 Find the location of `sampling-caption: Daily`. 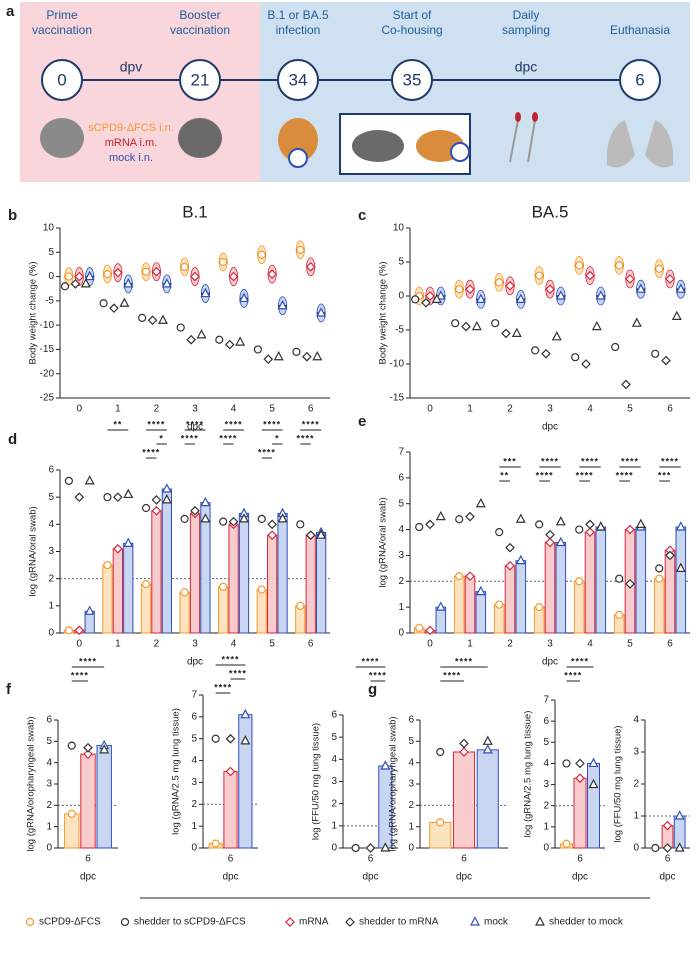

sampling-caption: Daily is located at coordinates (526, 15).